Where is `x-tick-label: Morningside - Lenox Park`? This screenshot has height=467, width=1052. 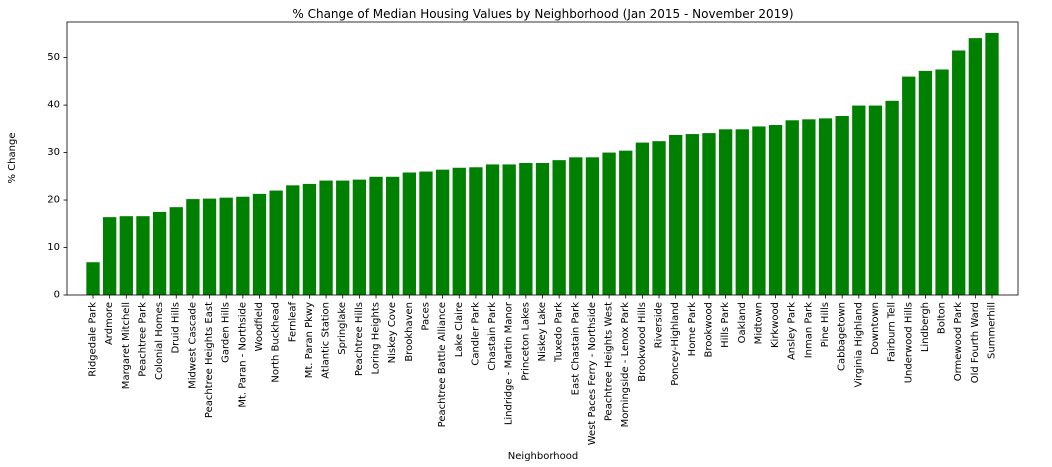
x-tick-label: Morningside - Lenox Park is located at coordinates (625, 365).